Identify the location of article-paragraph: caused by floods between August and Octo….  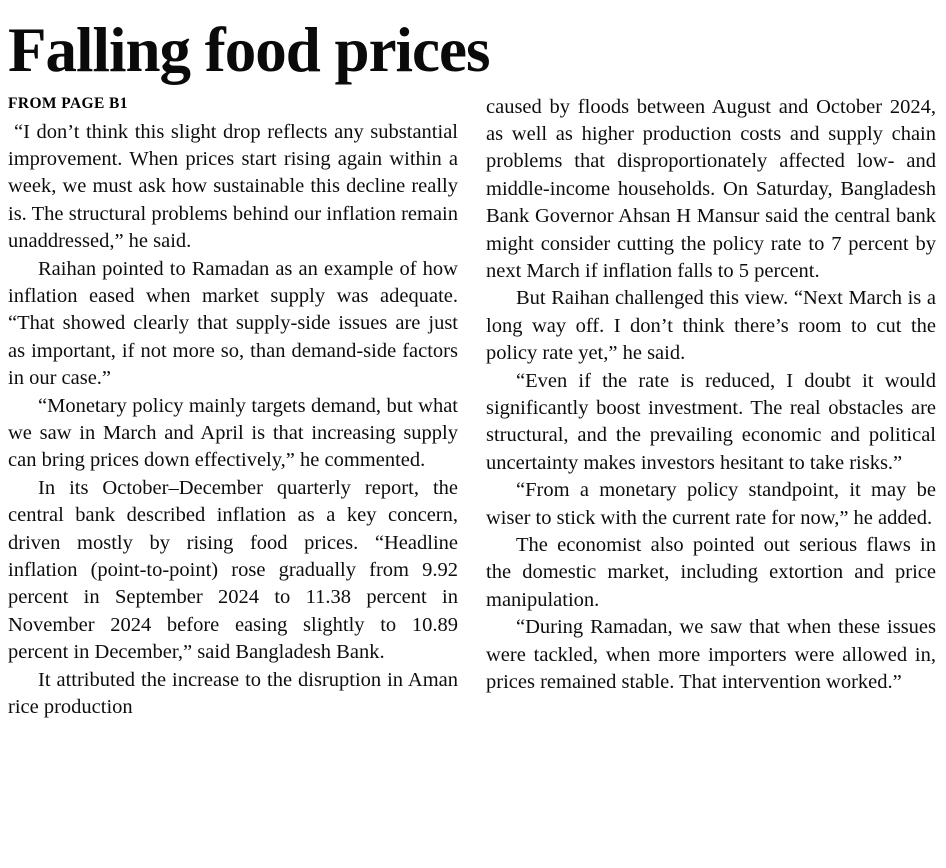
(711, 188).